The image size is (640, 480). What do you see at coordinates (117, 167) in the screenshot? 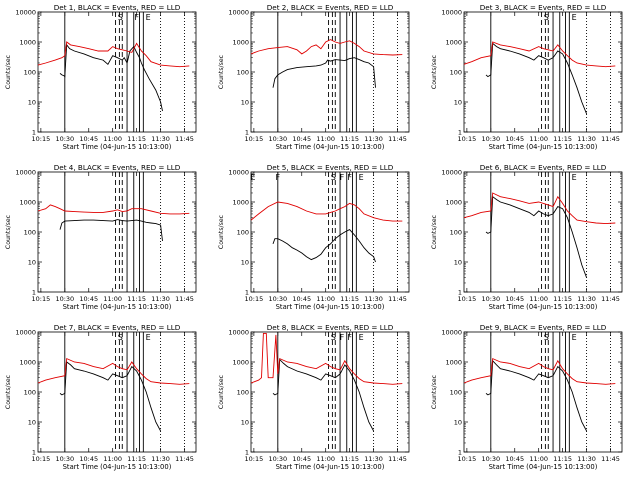
I see `chart-title: Det 4, BLACK = Events, RED = LLD` at bounding box center [117, 167].